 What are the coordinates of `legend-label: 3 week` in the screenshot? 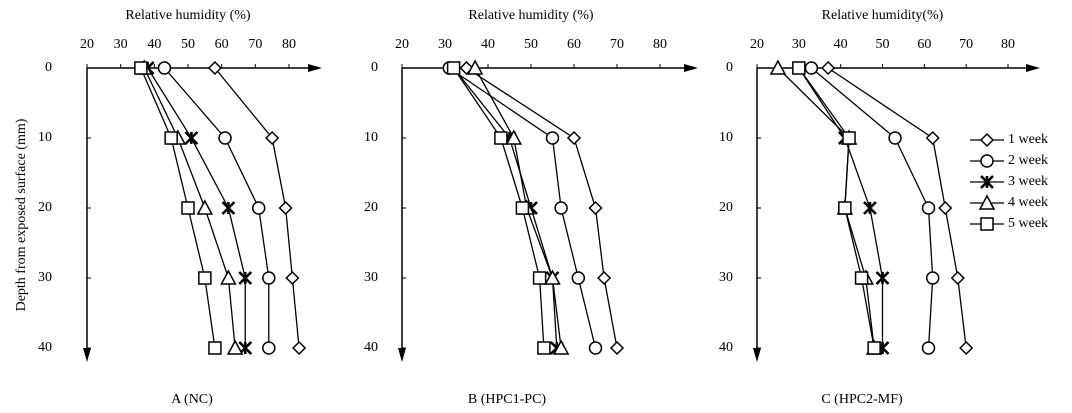 It's located at (1028, 181).